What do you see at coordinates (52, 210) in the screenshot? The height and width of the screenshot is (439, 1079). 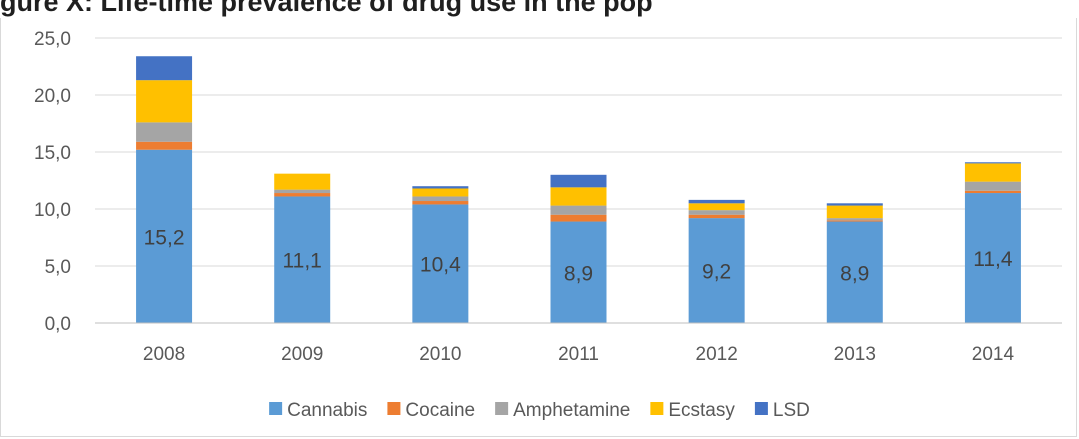 I see `y-tick-label: 10,0` at bounding box center [52, 210].